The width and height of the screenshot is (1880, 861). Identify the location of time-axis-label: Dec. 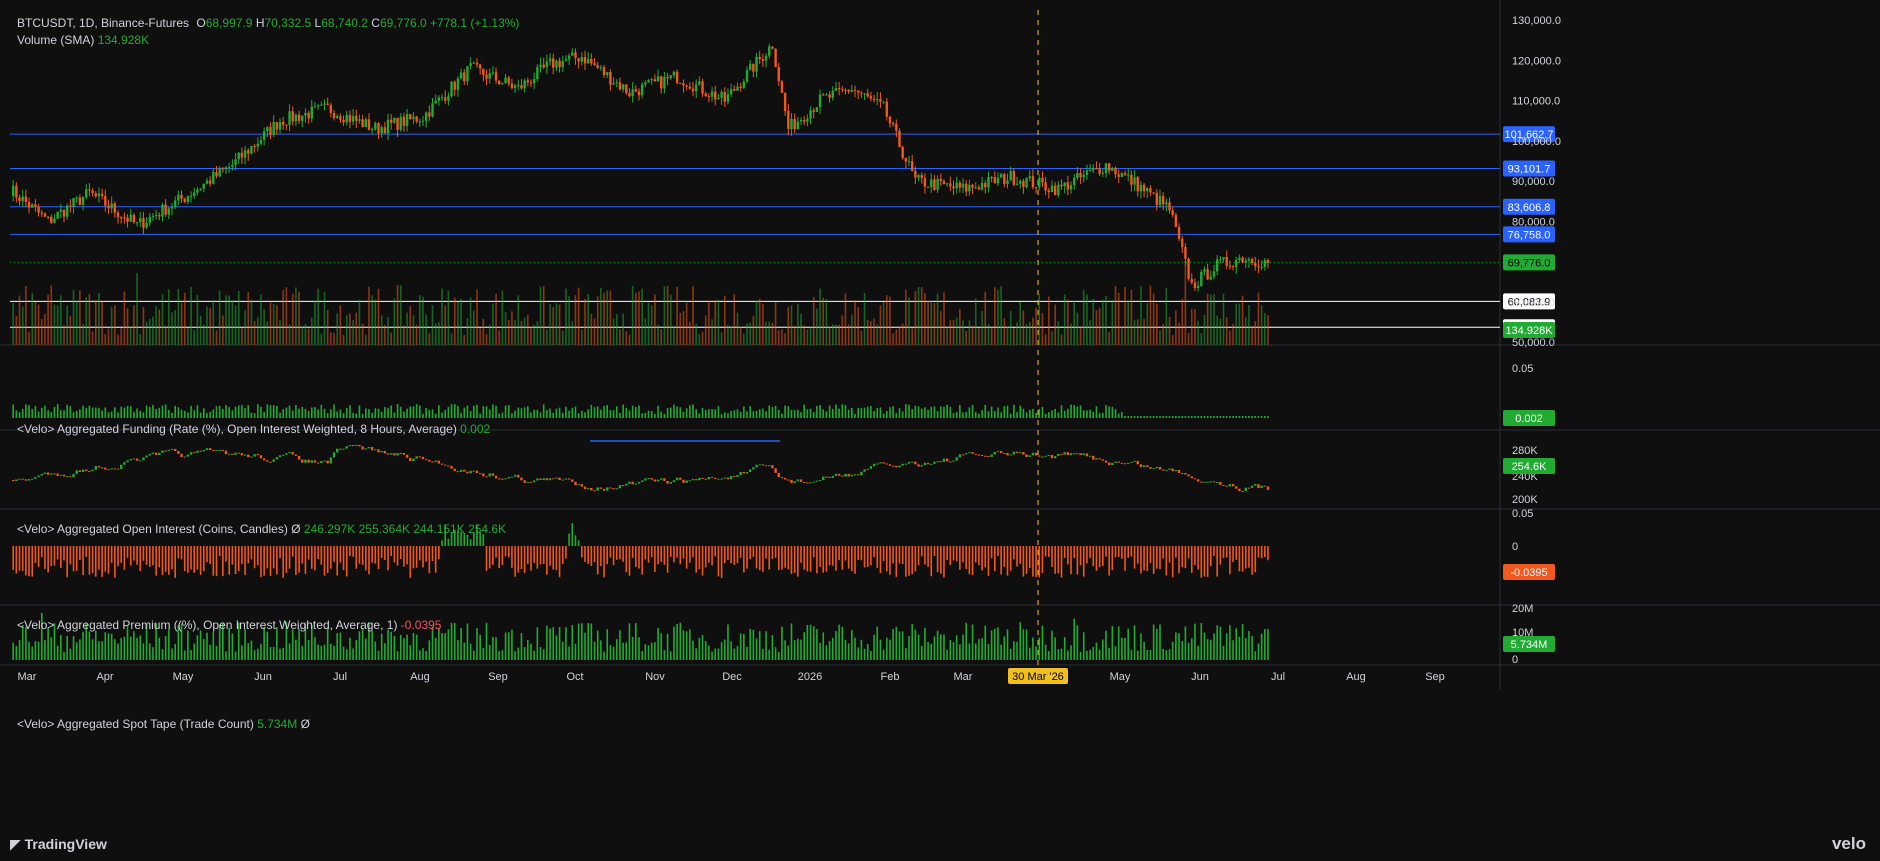
(732, 677).